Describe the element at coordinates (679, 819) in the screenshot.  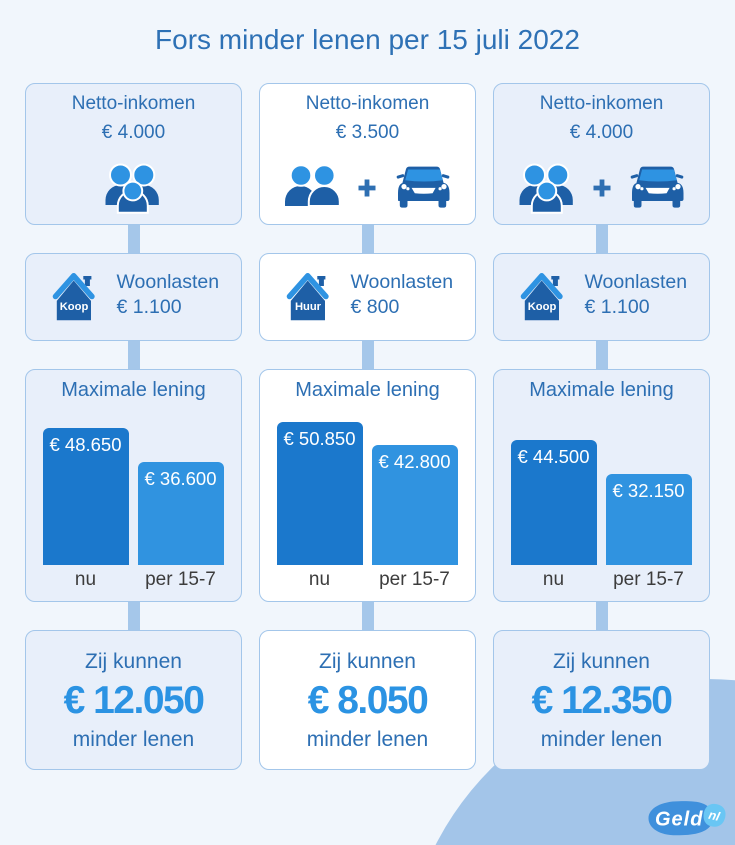
I see `svg-text: Geld` at that location.